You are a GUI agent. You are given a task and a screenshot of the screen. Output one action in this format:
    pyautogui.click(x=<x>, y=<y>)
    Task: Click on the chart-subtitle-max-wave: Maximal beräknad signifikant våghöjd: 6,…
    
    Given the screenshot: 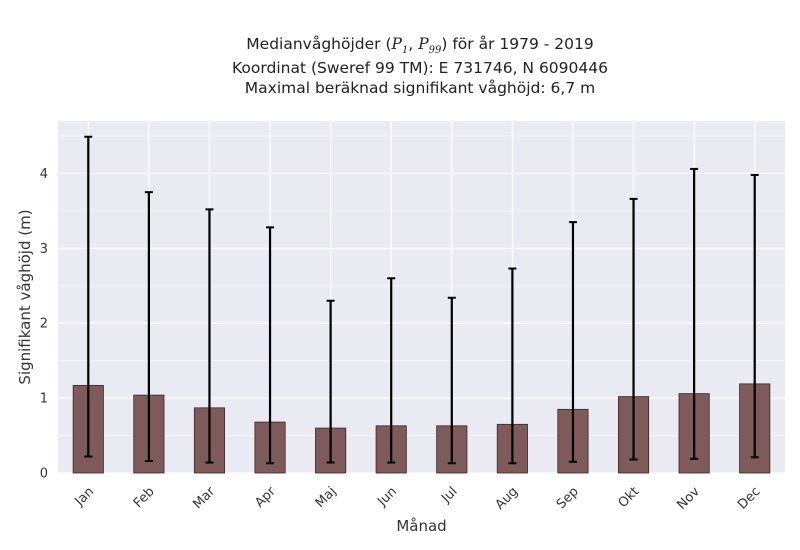 What is the action you would take?
    pyautogui.click(x=420, y=88)
    